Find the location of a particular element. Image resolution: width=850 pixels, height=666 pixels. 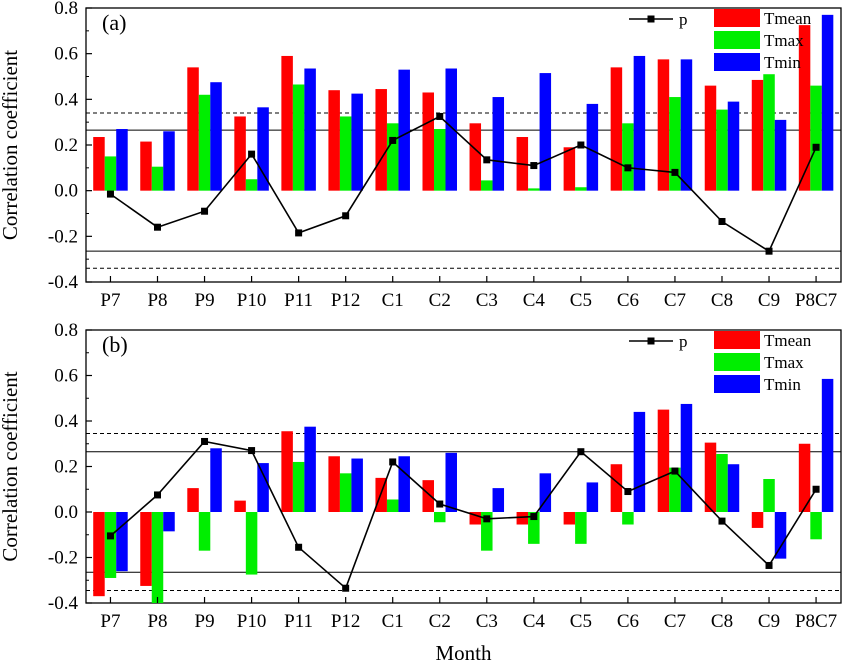

bar-tmean-p9 is located at coordinates (193, 129).